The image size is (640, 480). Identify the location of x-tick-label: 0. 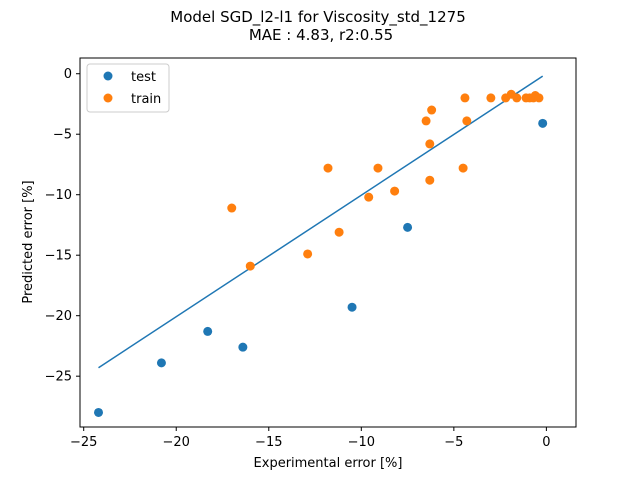
(546, 442).